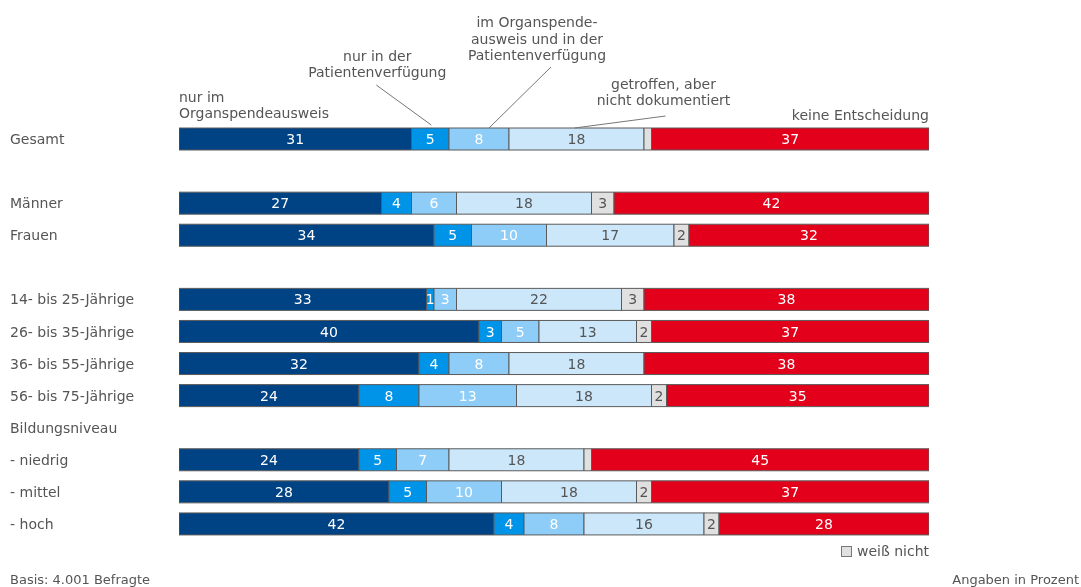 Image resolution: width=1081 pixels, height=587 pixels. What do you see at coordinates (760, 459) in the screenshot?
I see `data-label: 45` at bounding box center [760, 459].